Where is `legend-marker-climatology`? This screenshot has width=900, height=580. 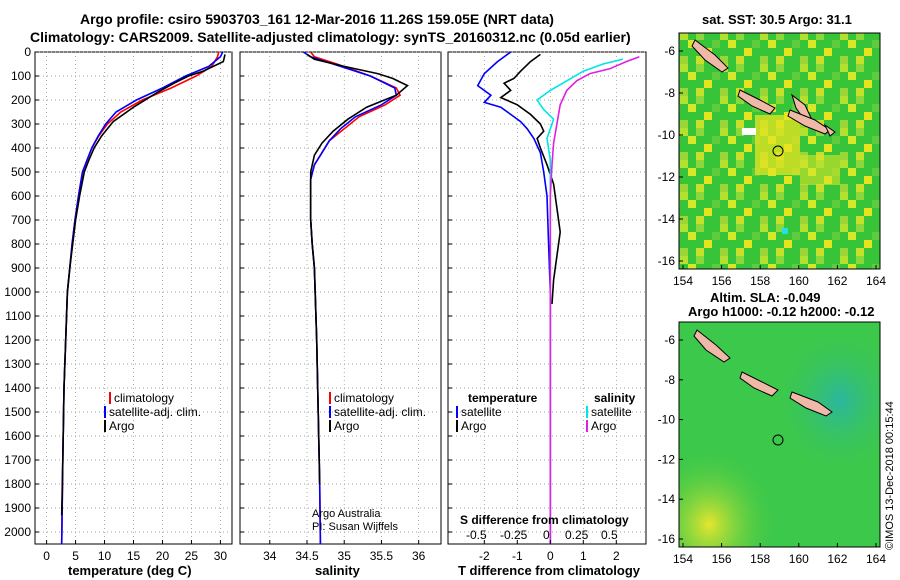
legend-marker-climatology is located at coordinates (110, 398).